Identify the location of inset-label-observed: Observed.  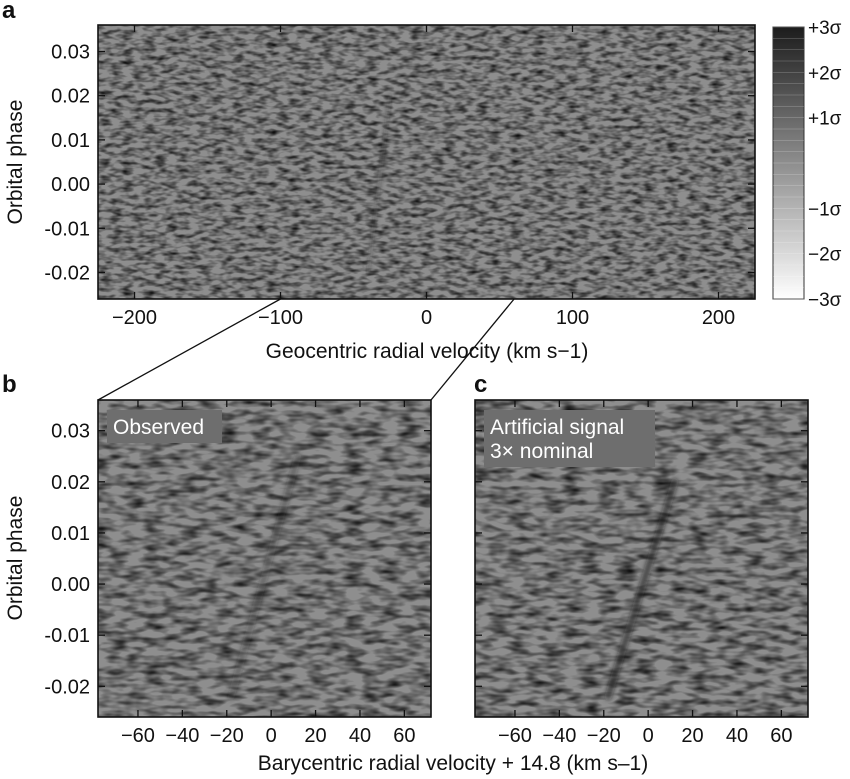
(164, 426).